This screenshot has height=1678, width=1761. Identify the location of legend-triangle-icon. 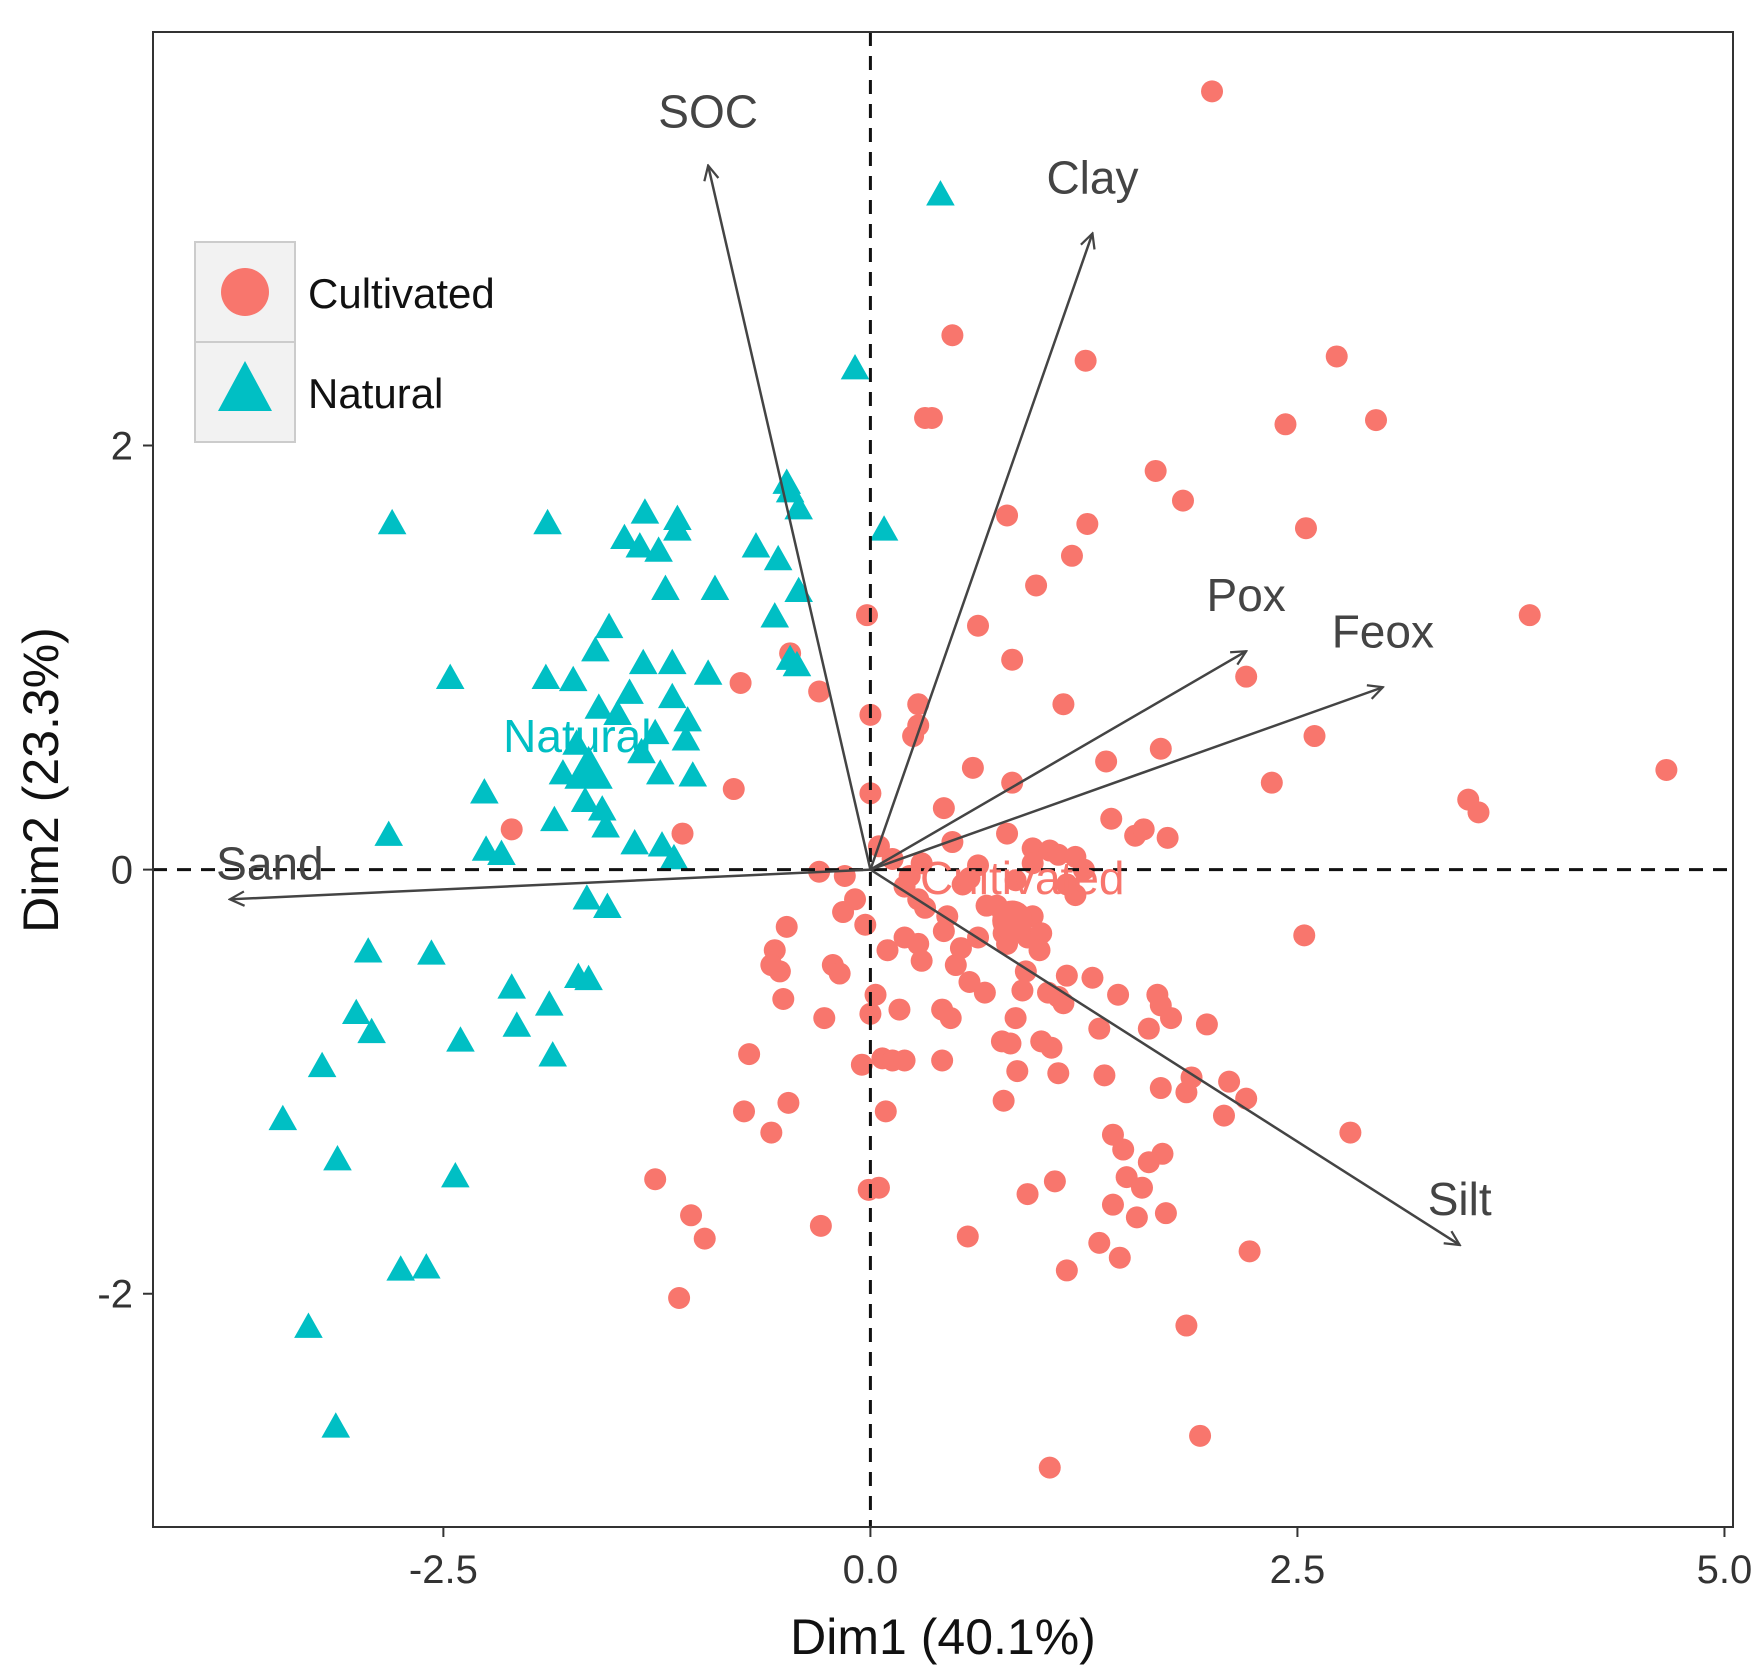
(245, 386).